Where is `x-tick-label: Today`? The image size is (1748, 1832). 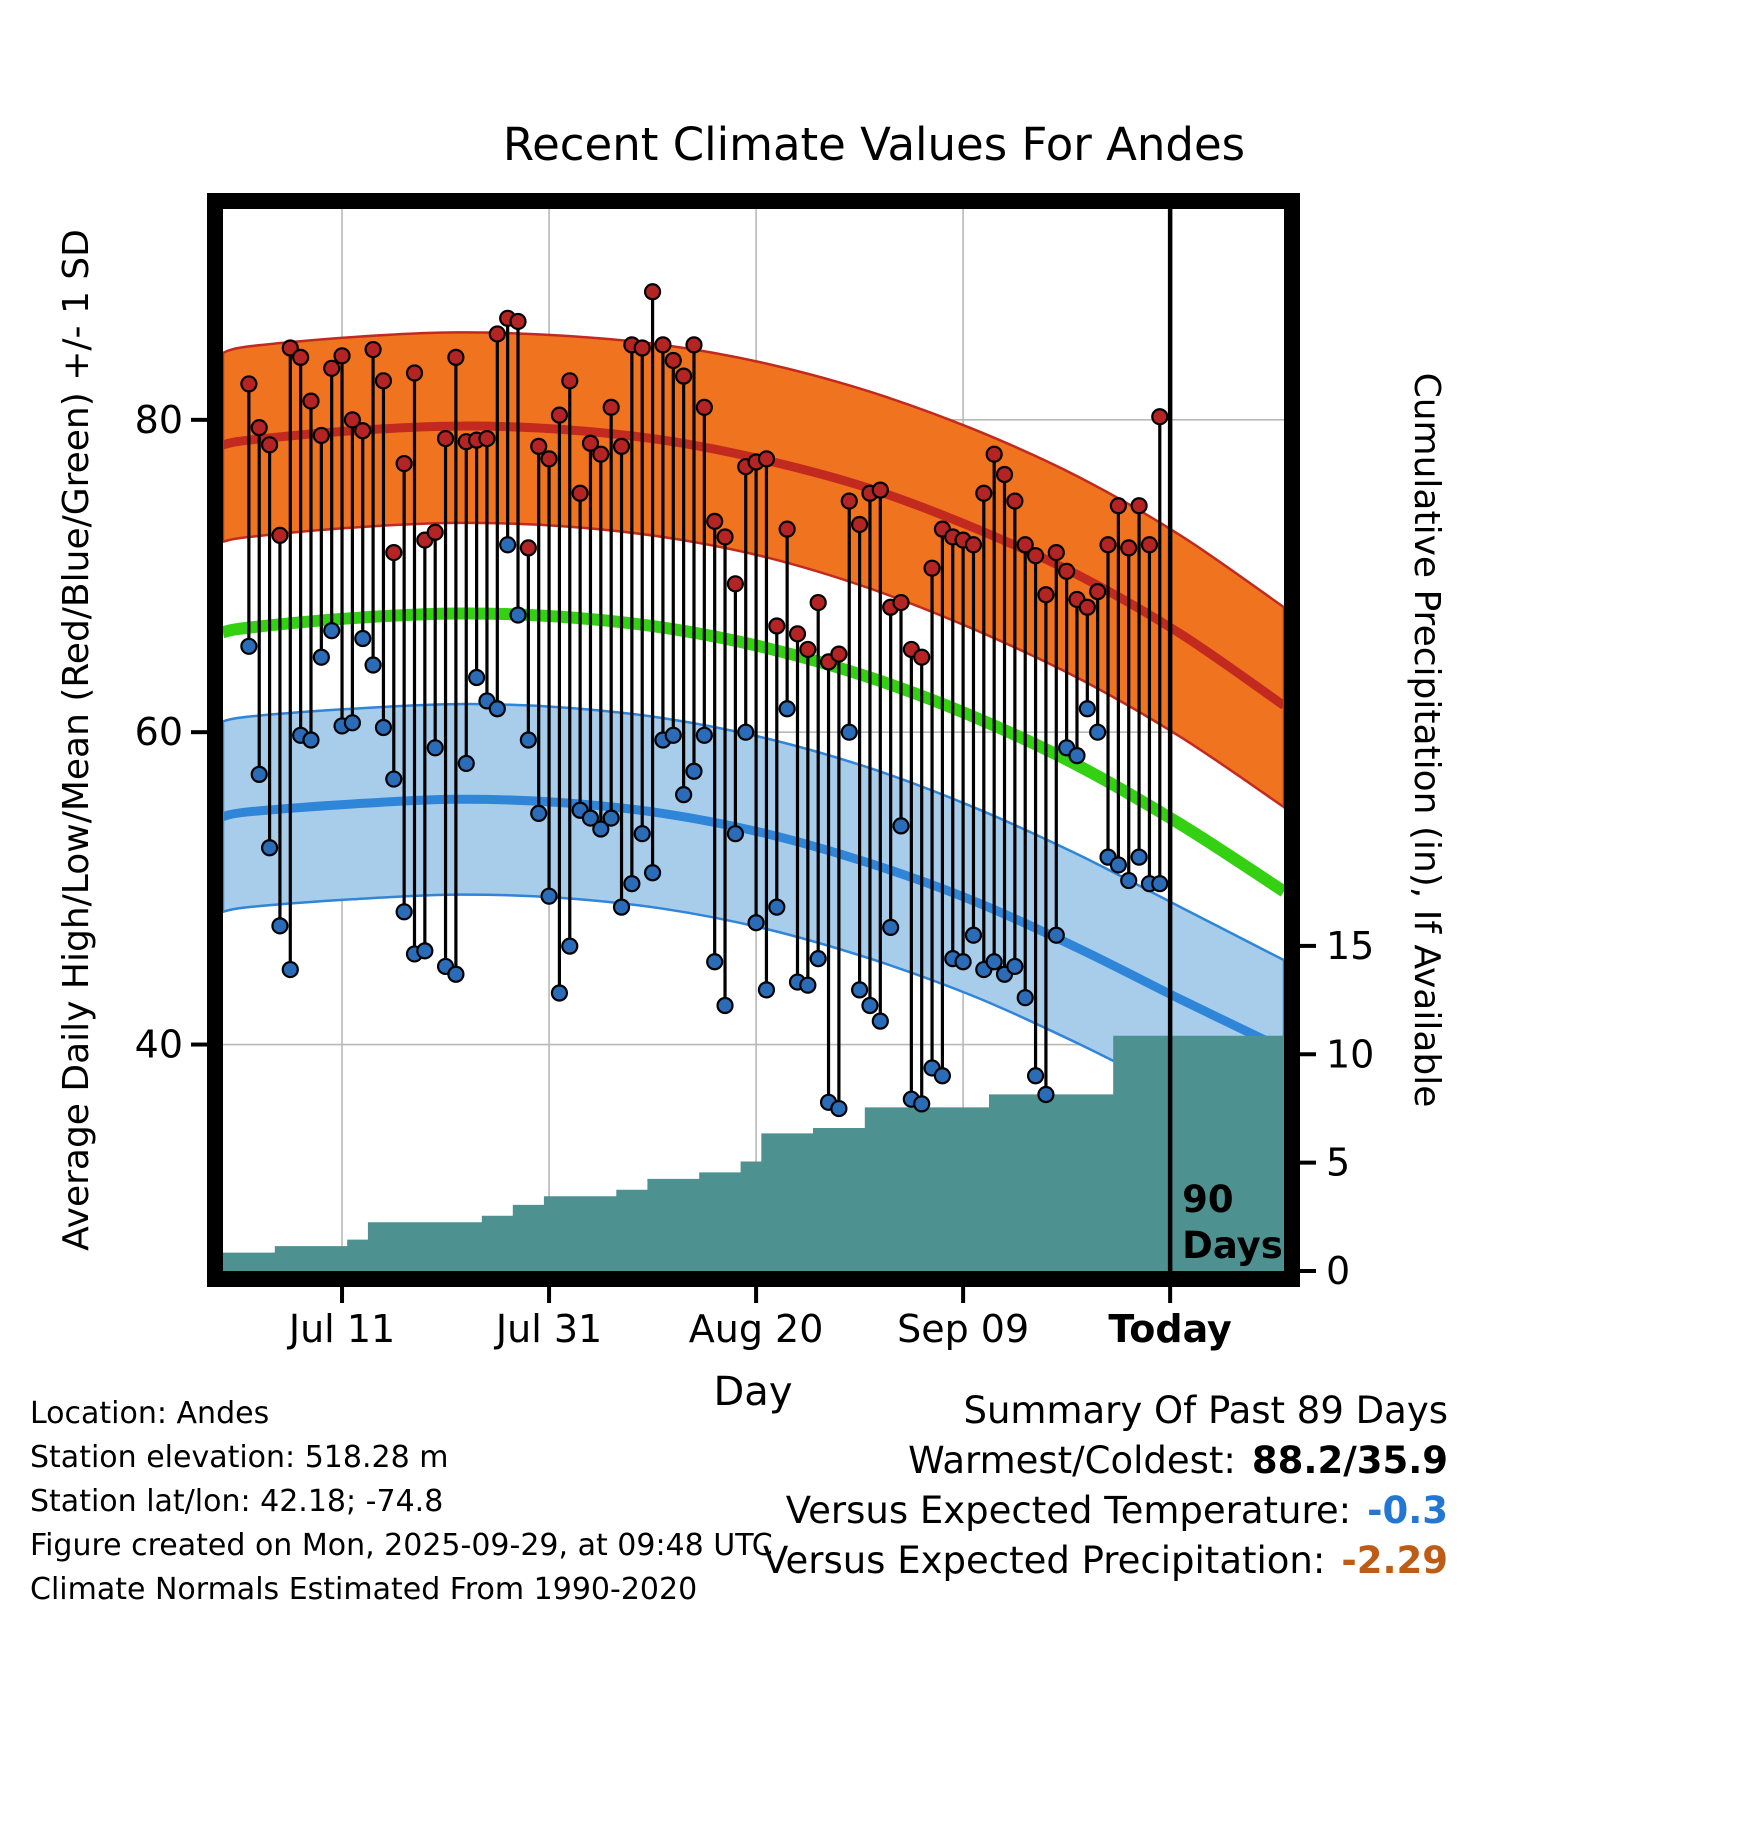
x-tick-label: Today is located at coordinates (1170, 1329).